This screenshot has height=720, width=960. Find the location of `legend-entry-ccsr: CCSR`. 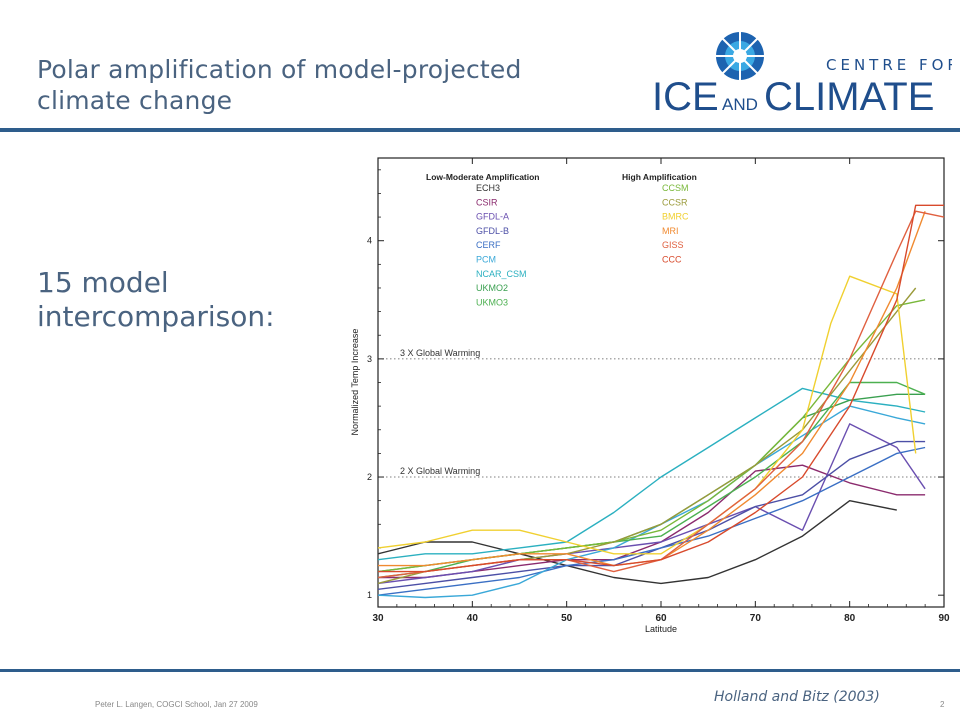

legend-entry-ccsr: CCSR is located at coordinates (675, 202).